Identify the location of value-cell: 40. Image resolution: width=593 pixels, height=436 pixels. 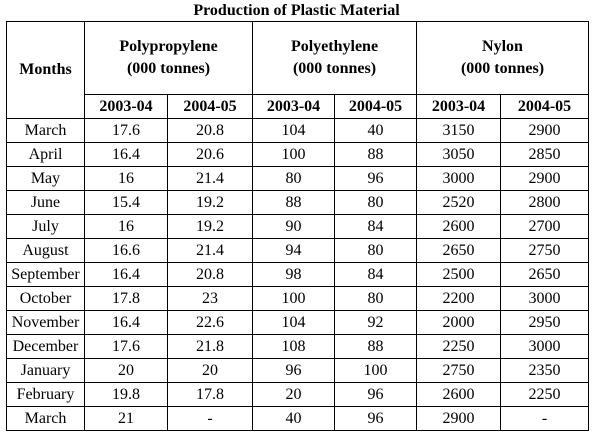
(293, 418).